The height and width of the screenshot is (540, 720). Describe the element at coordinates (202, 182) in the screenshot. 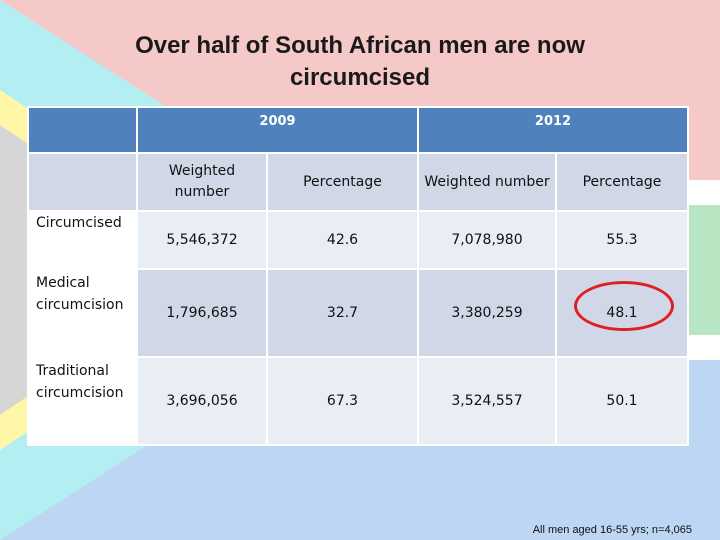

I see `subheader-weighted-2009: Weighted number` at that location.